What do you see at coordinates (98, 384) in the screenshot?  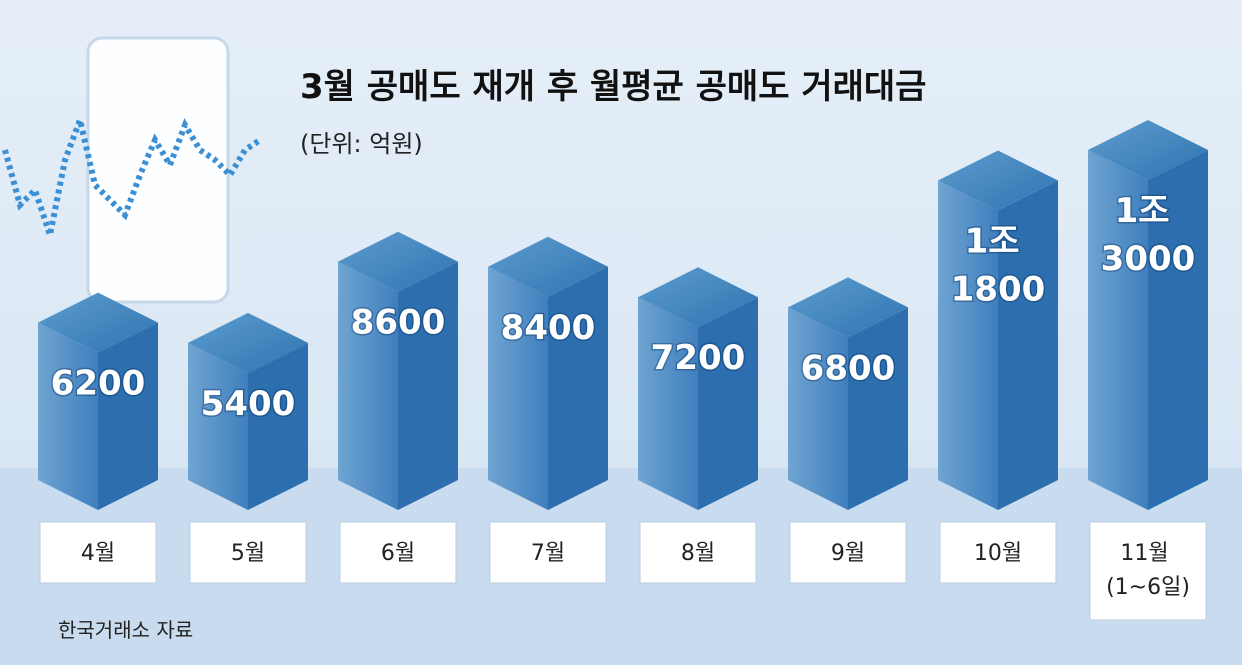 I see `value-label: 6200` at bounding box center [98, 384].